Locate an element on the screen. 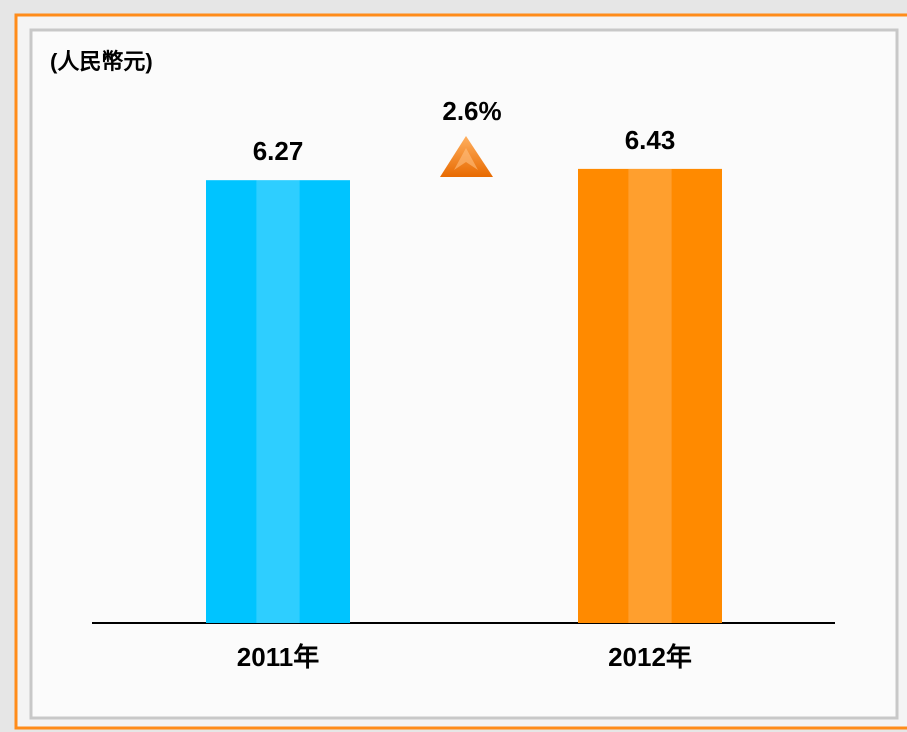 The width and height of the screenshot is (907, 732). annotation: 2.6% is located at coordinates (471, 111).